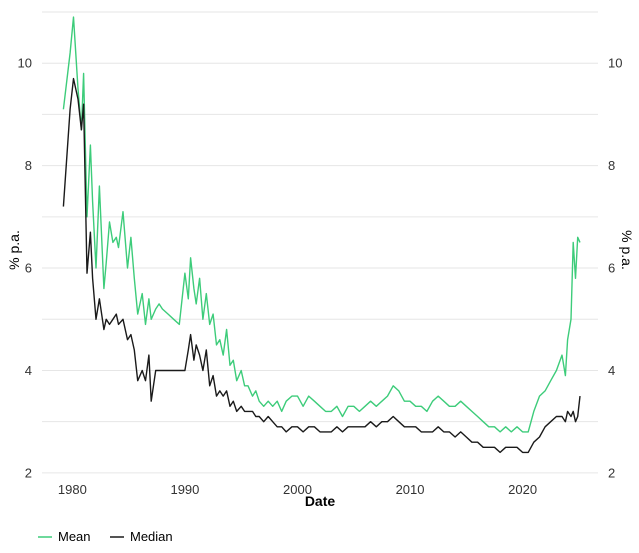 This screenshot has width=639, height=553. Describe the element at coordinates (615, 63) in the screenshot. I see `y-tick-label-right: 10` at that location.